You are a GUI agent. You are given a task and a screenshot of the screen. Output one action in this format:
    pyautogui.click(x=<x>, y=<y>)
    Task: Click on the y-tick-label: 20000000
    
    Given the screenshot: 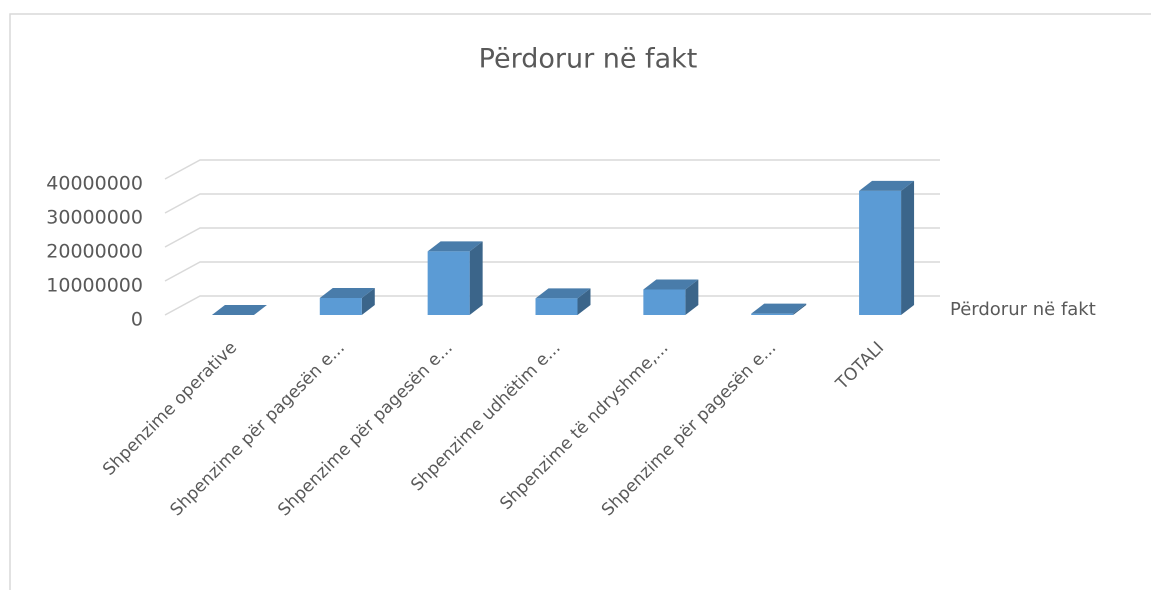 What is the action you would take?
    pyautogui.click(x=94, y=252)
    